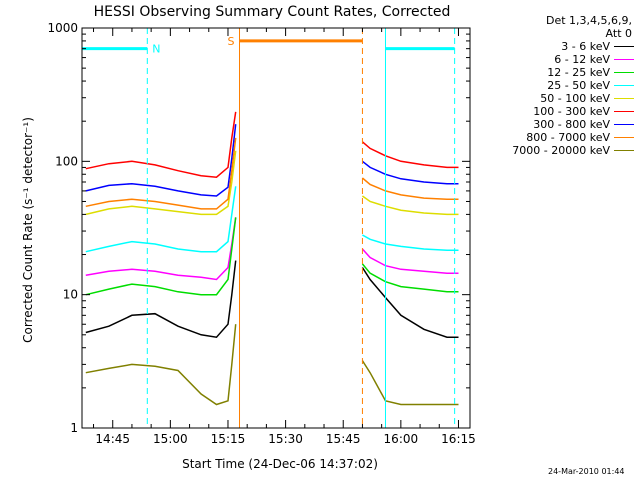  What do you see at coordinates (66, 161) in the screenshot?
I see `y-tick-label: 100` at bounding box center [66, 161].